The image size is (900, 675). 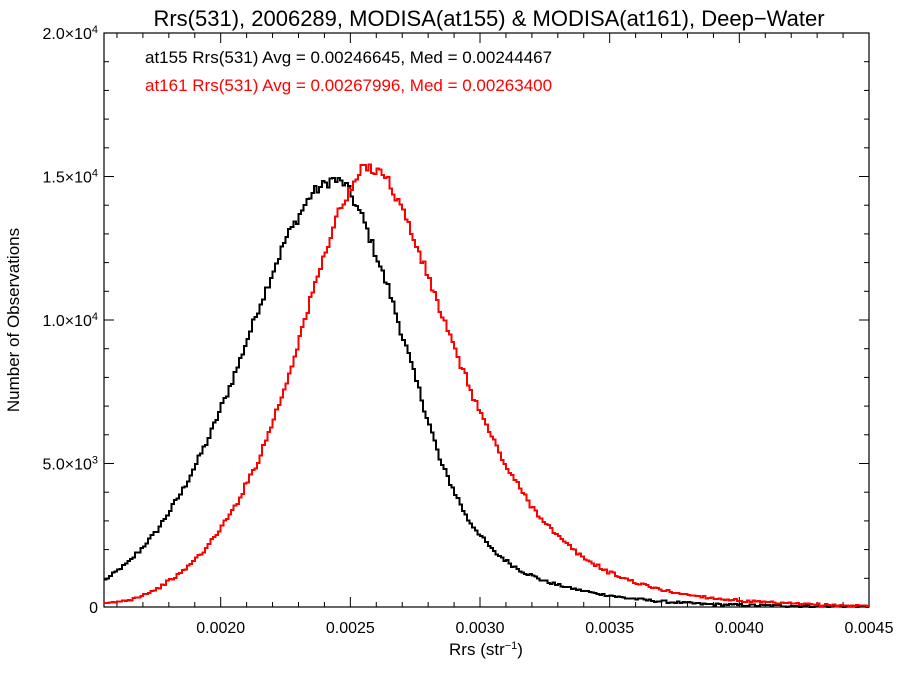 What do you see at coordinates (350, 628) in the screenshot?
I see `x-tick-label: 0.0025` at bounding box center [350, 628].